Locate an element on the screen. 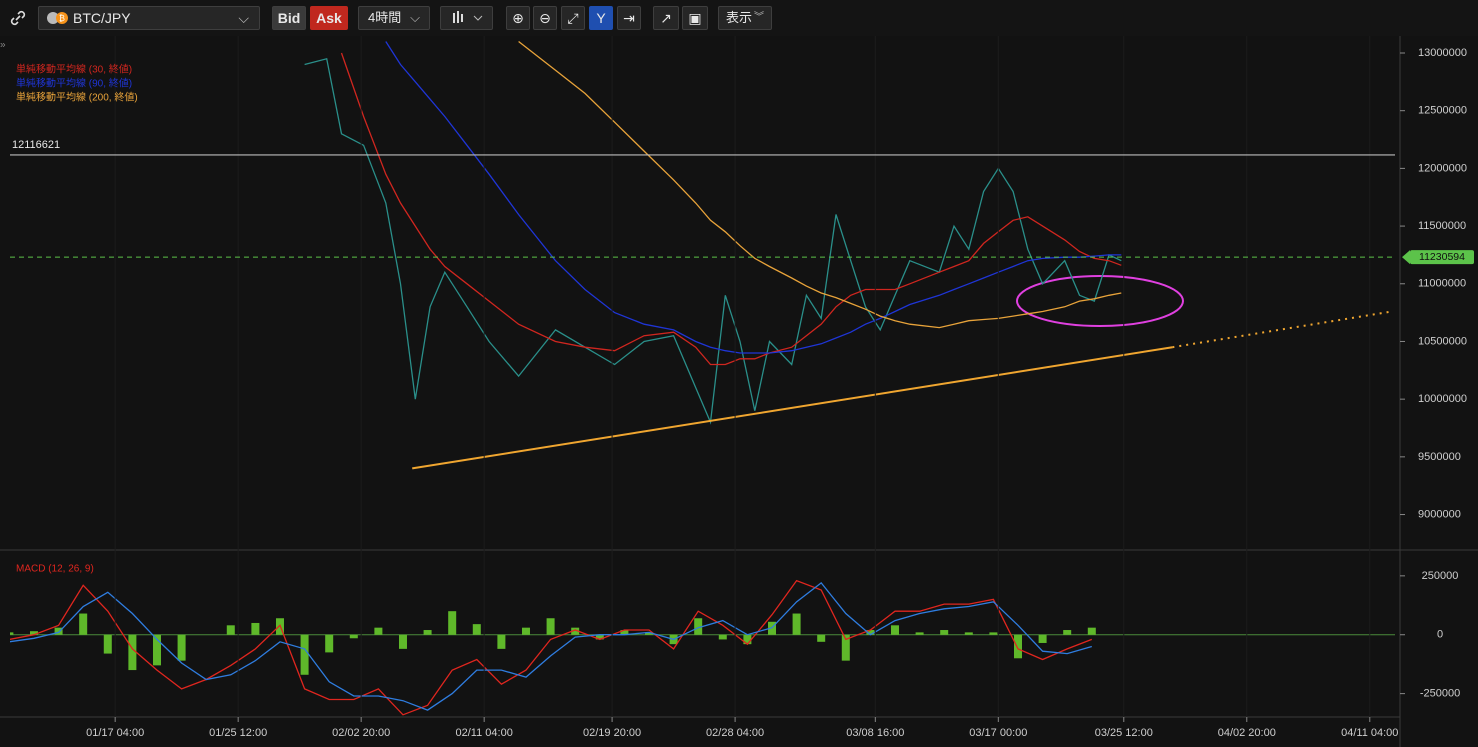 This screenshot has width=1478, height=747. bid-button: Bid is located at coordinates (289, 18).